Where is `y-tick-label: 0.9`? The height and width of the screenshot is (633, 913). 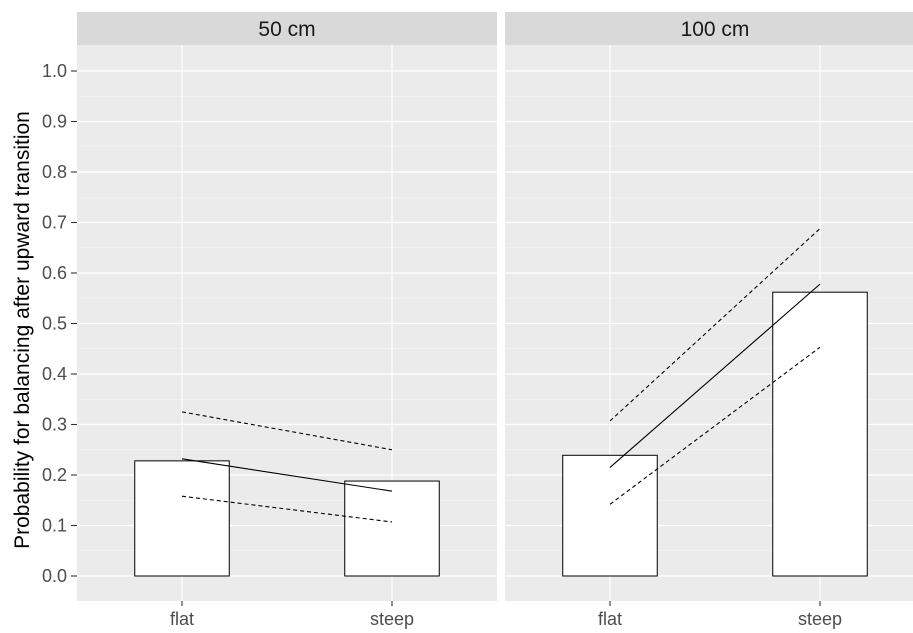
y-tick-label: 0.9 is located at coordinates (54, 122).